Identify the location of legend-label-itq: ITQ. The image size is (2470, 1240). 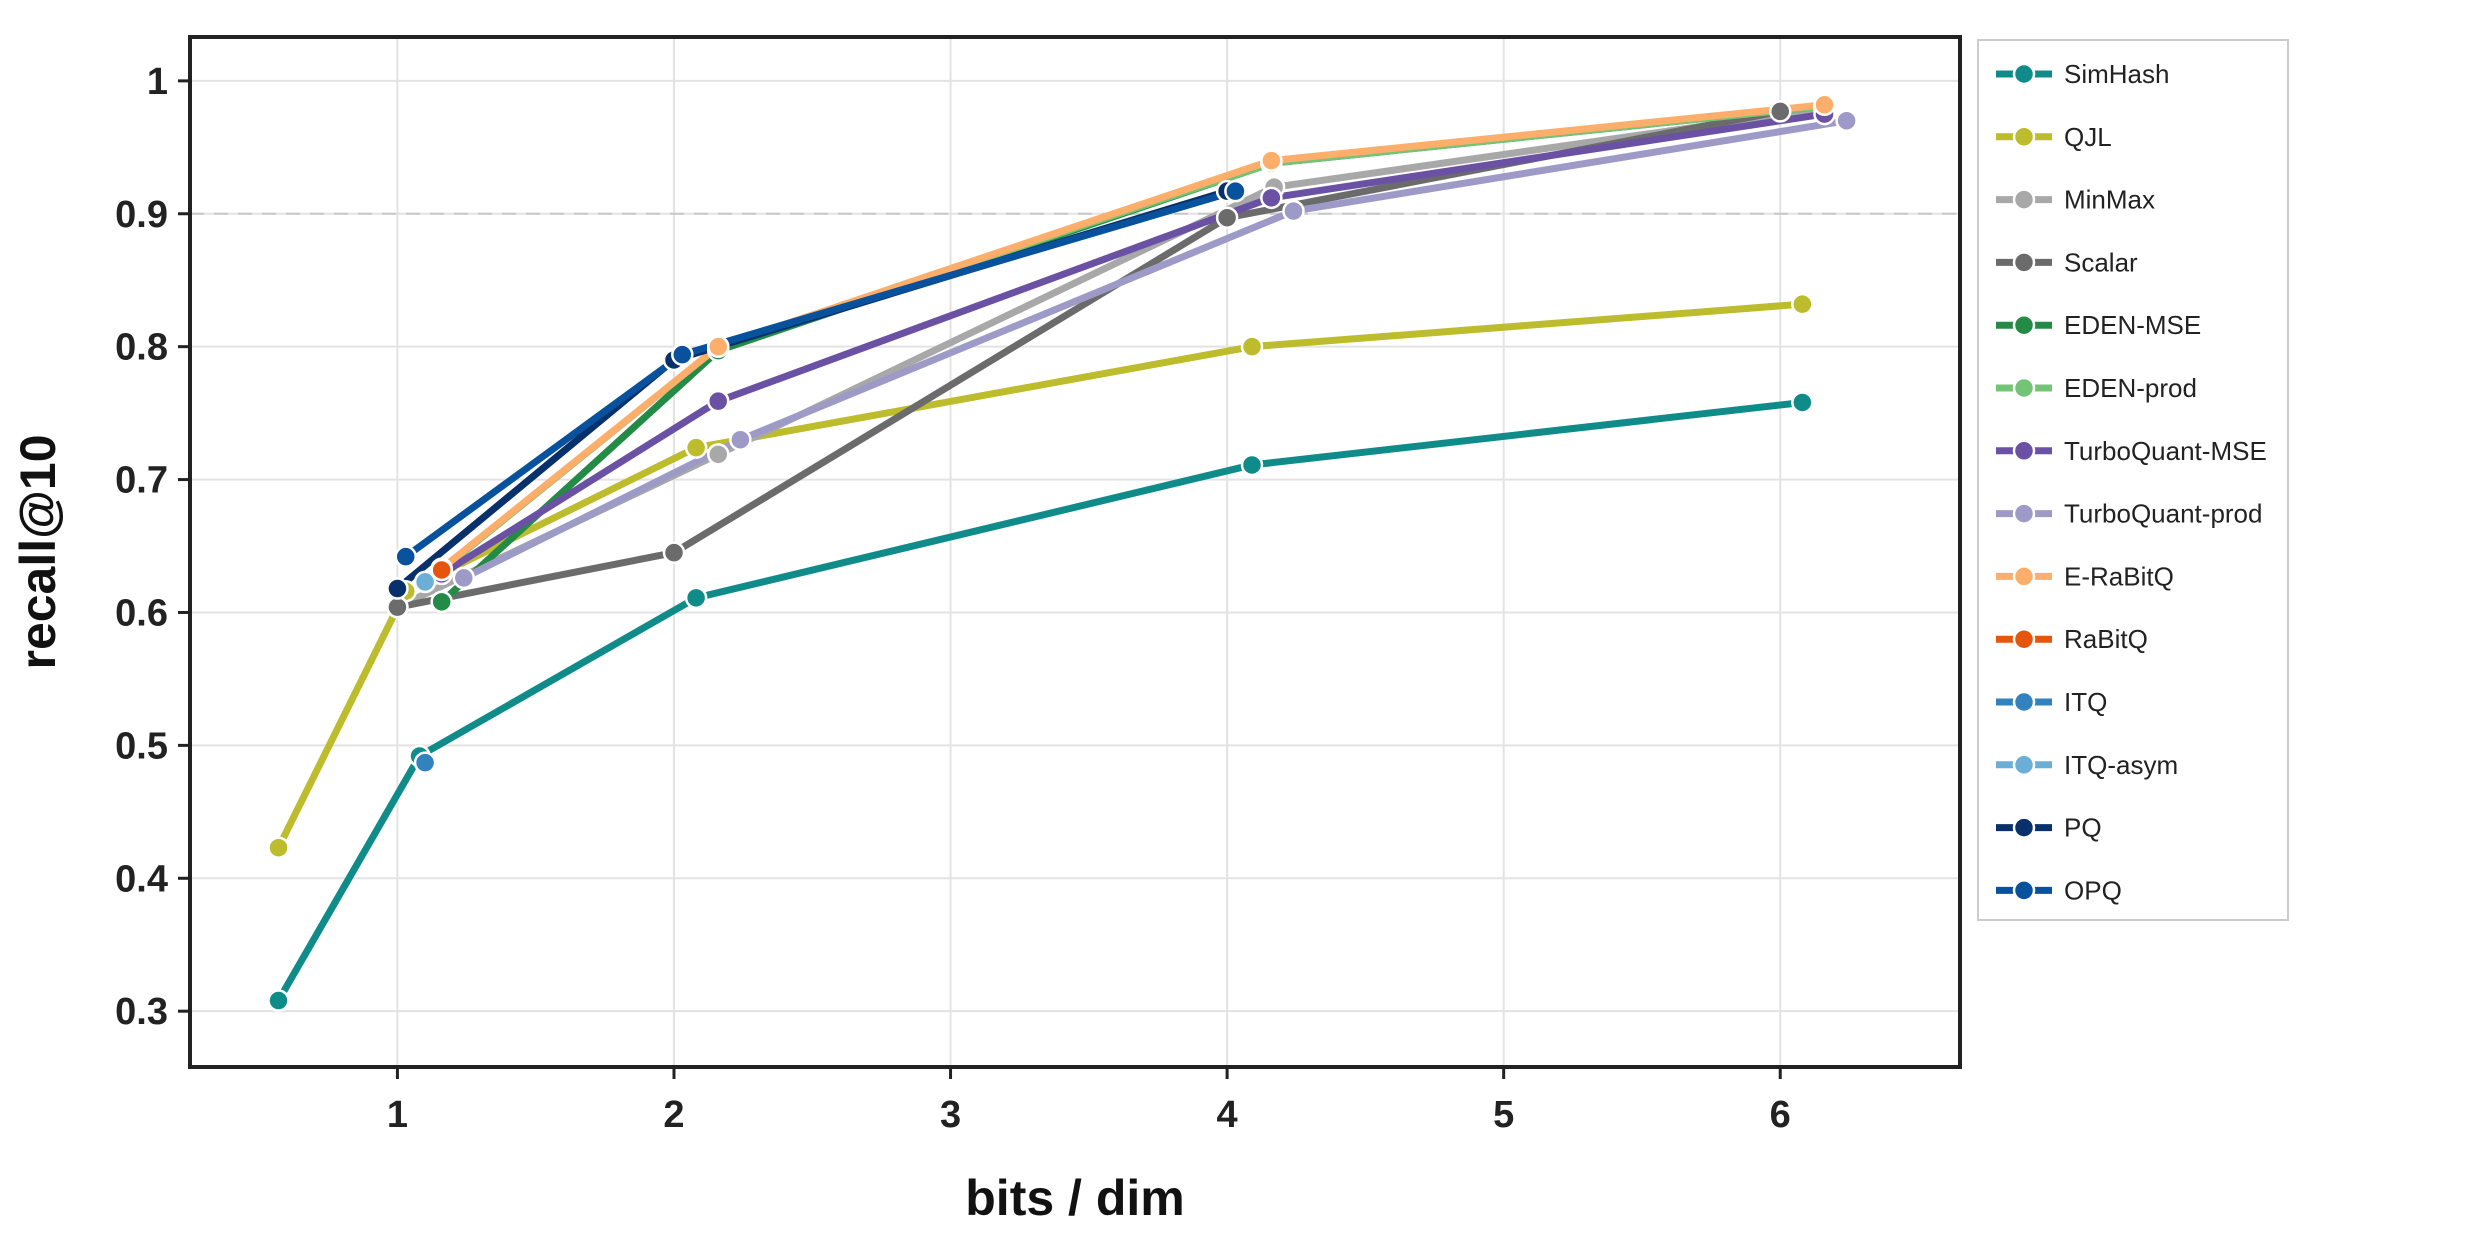
(2085, 702).